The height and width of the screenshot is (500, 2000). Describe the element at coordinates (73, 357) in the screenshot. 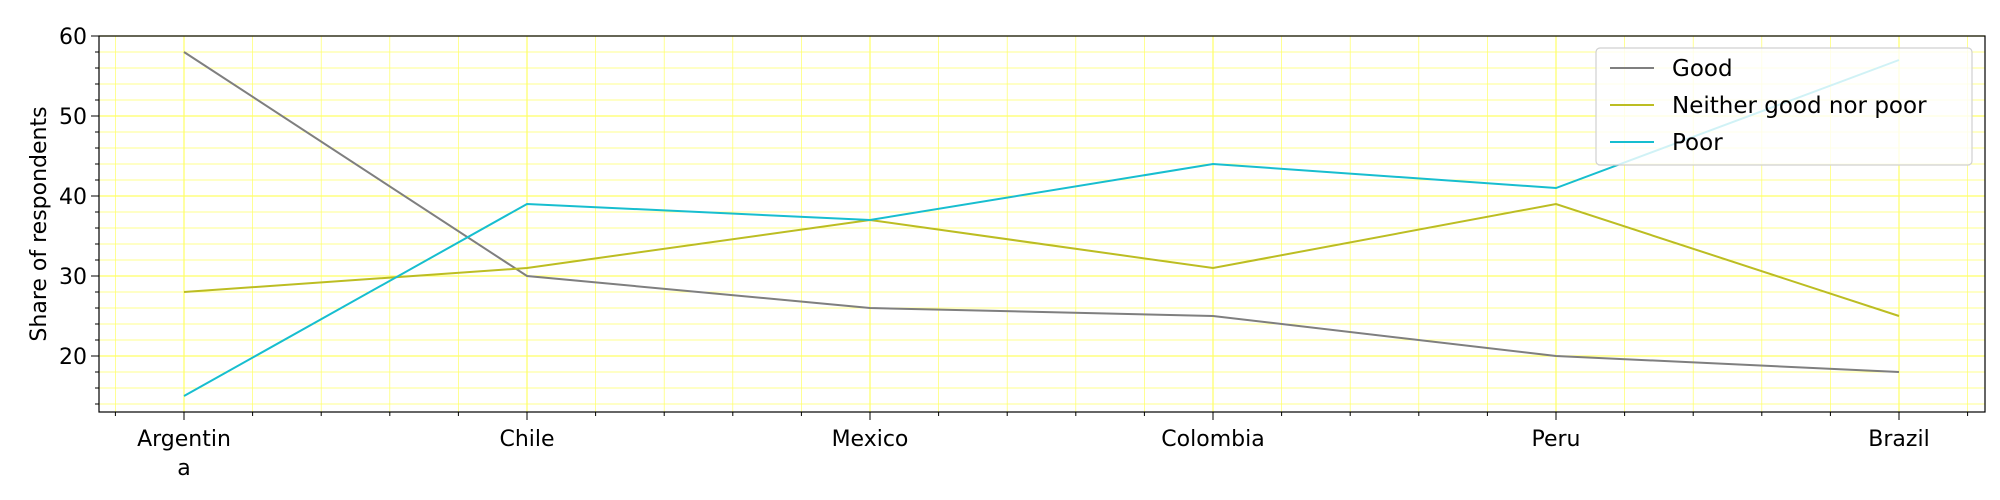

I see `y-tick-label: 20` at that location.